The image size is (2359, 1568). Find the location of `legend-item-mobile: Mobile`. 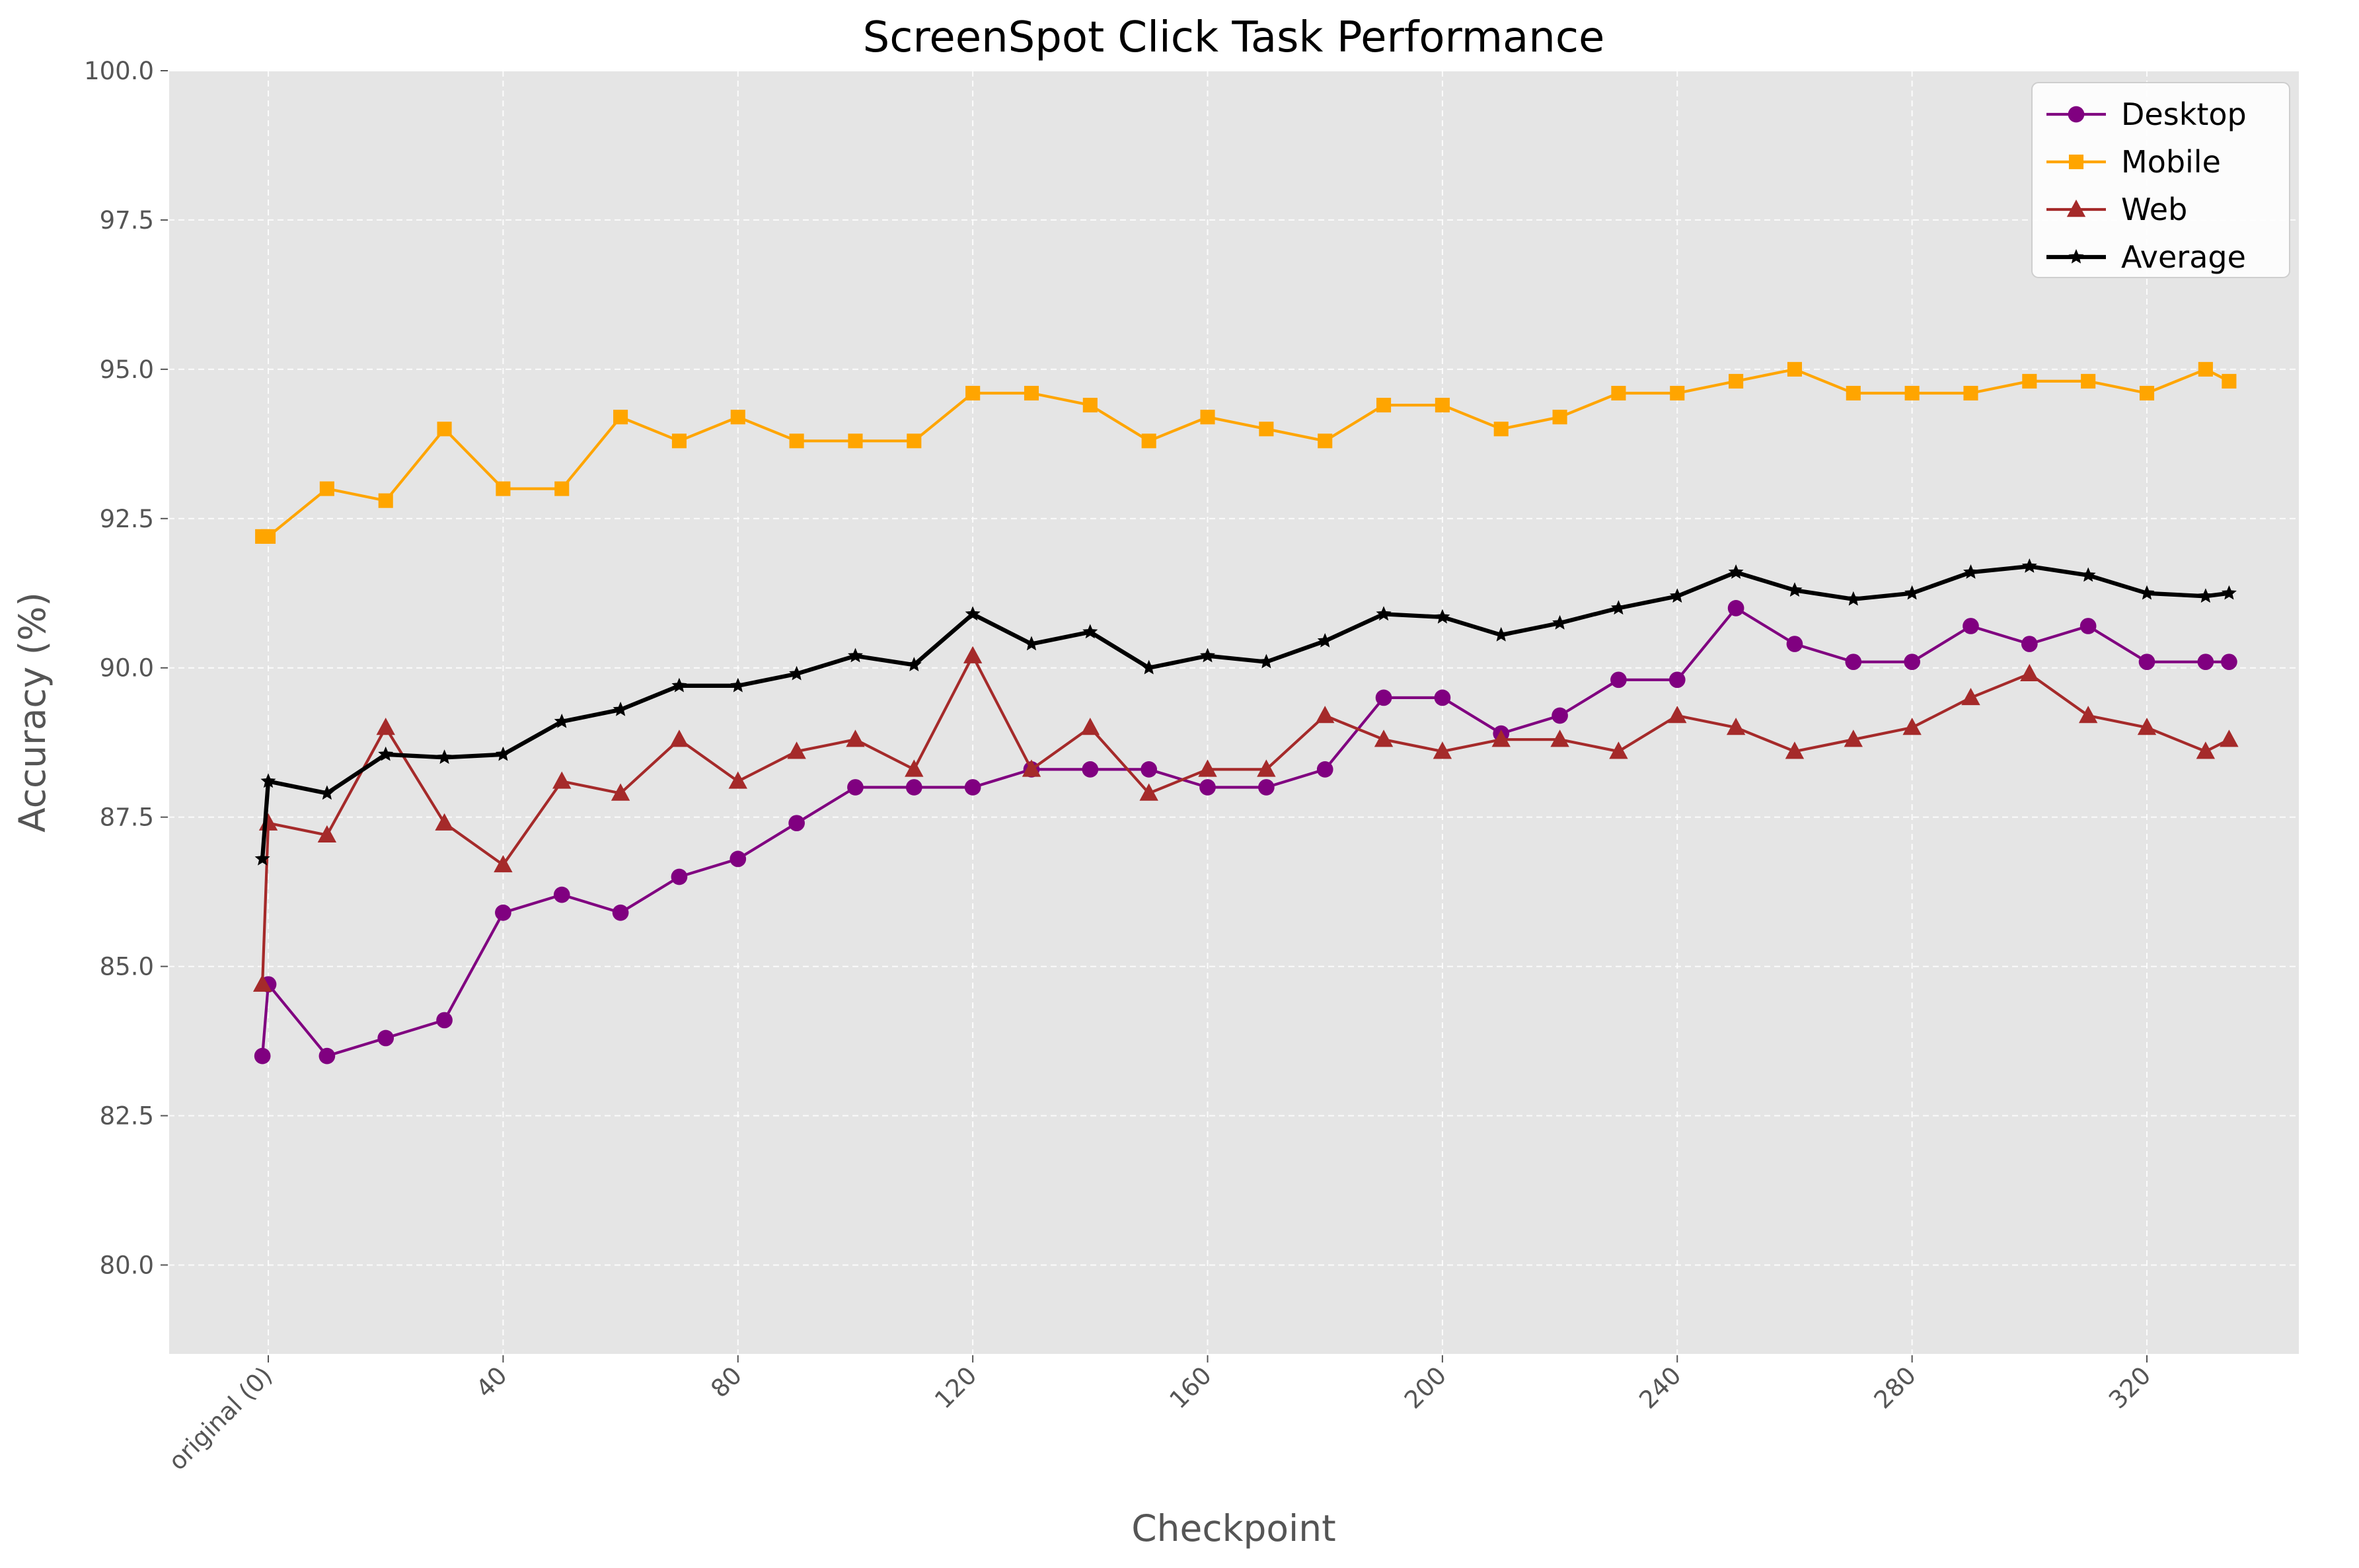

legend-item-mobile: Mobile is located at coordinates (2133, 162).